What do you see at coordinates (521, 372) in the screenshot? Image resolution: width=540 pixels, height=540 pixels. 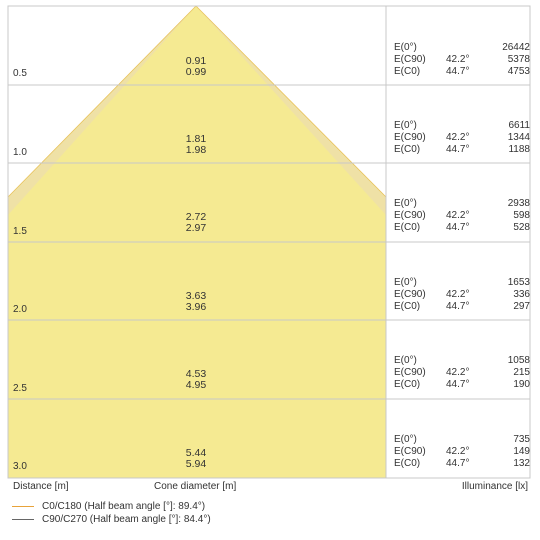 I see `ec90-value: 215` at bounding box center [521, 372].